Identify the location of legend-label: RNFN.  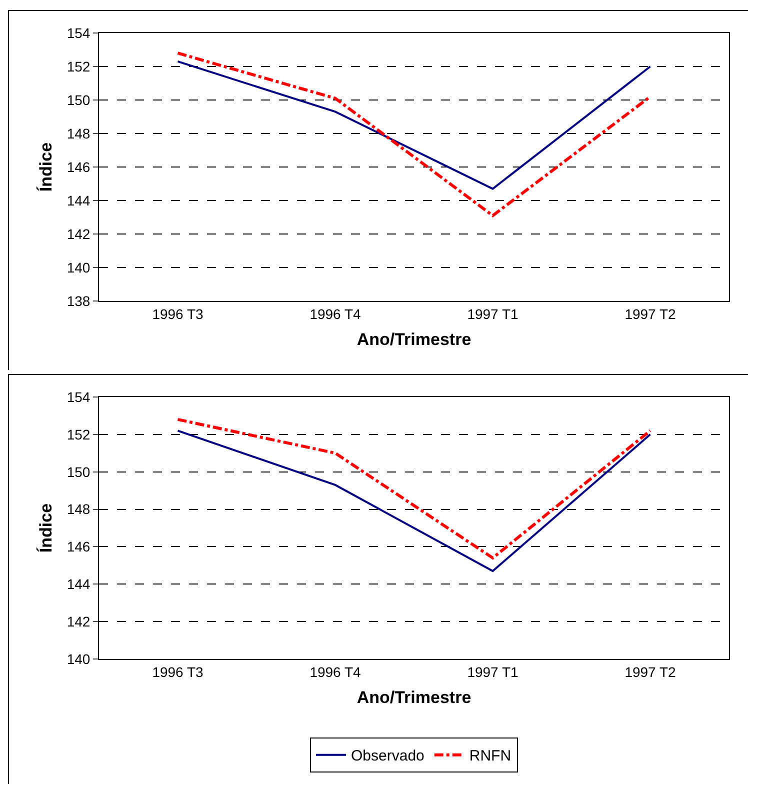
(490, 756).